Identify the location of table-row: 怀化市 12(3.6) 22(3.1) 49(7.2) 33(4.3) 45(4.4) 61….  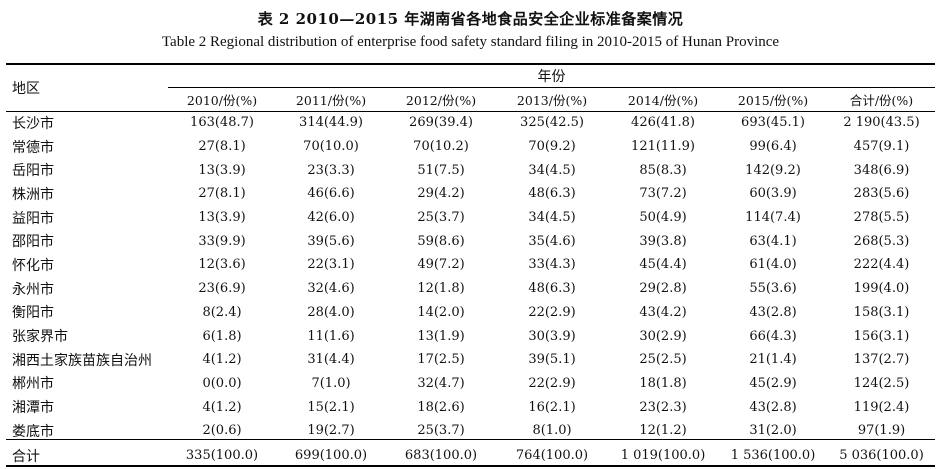
(470, 265).